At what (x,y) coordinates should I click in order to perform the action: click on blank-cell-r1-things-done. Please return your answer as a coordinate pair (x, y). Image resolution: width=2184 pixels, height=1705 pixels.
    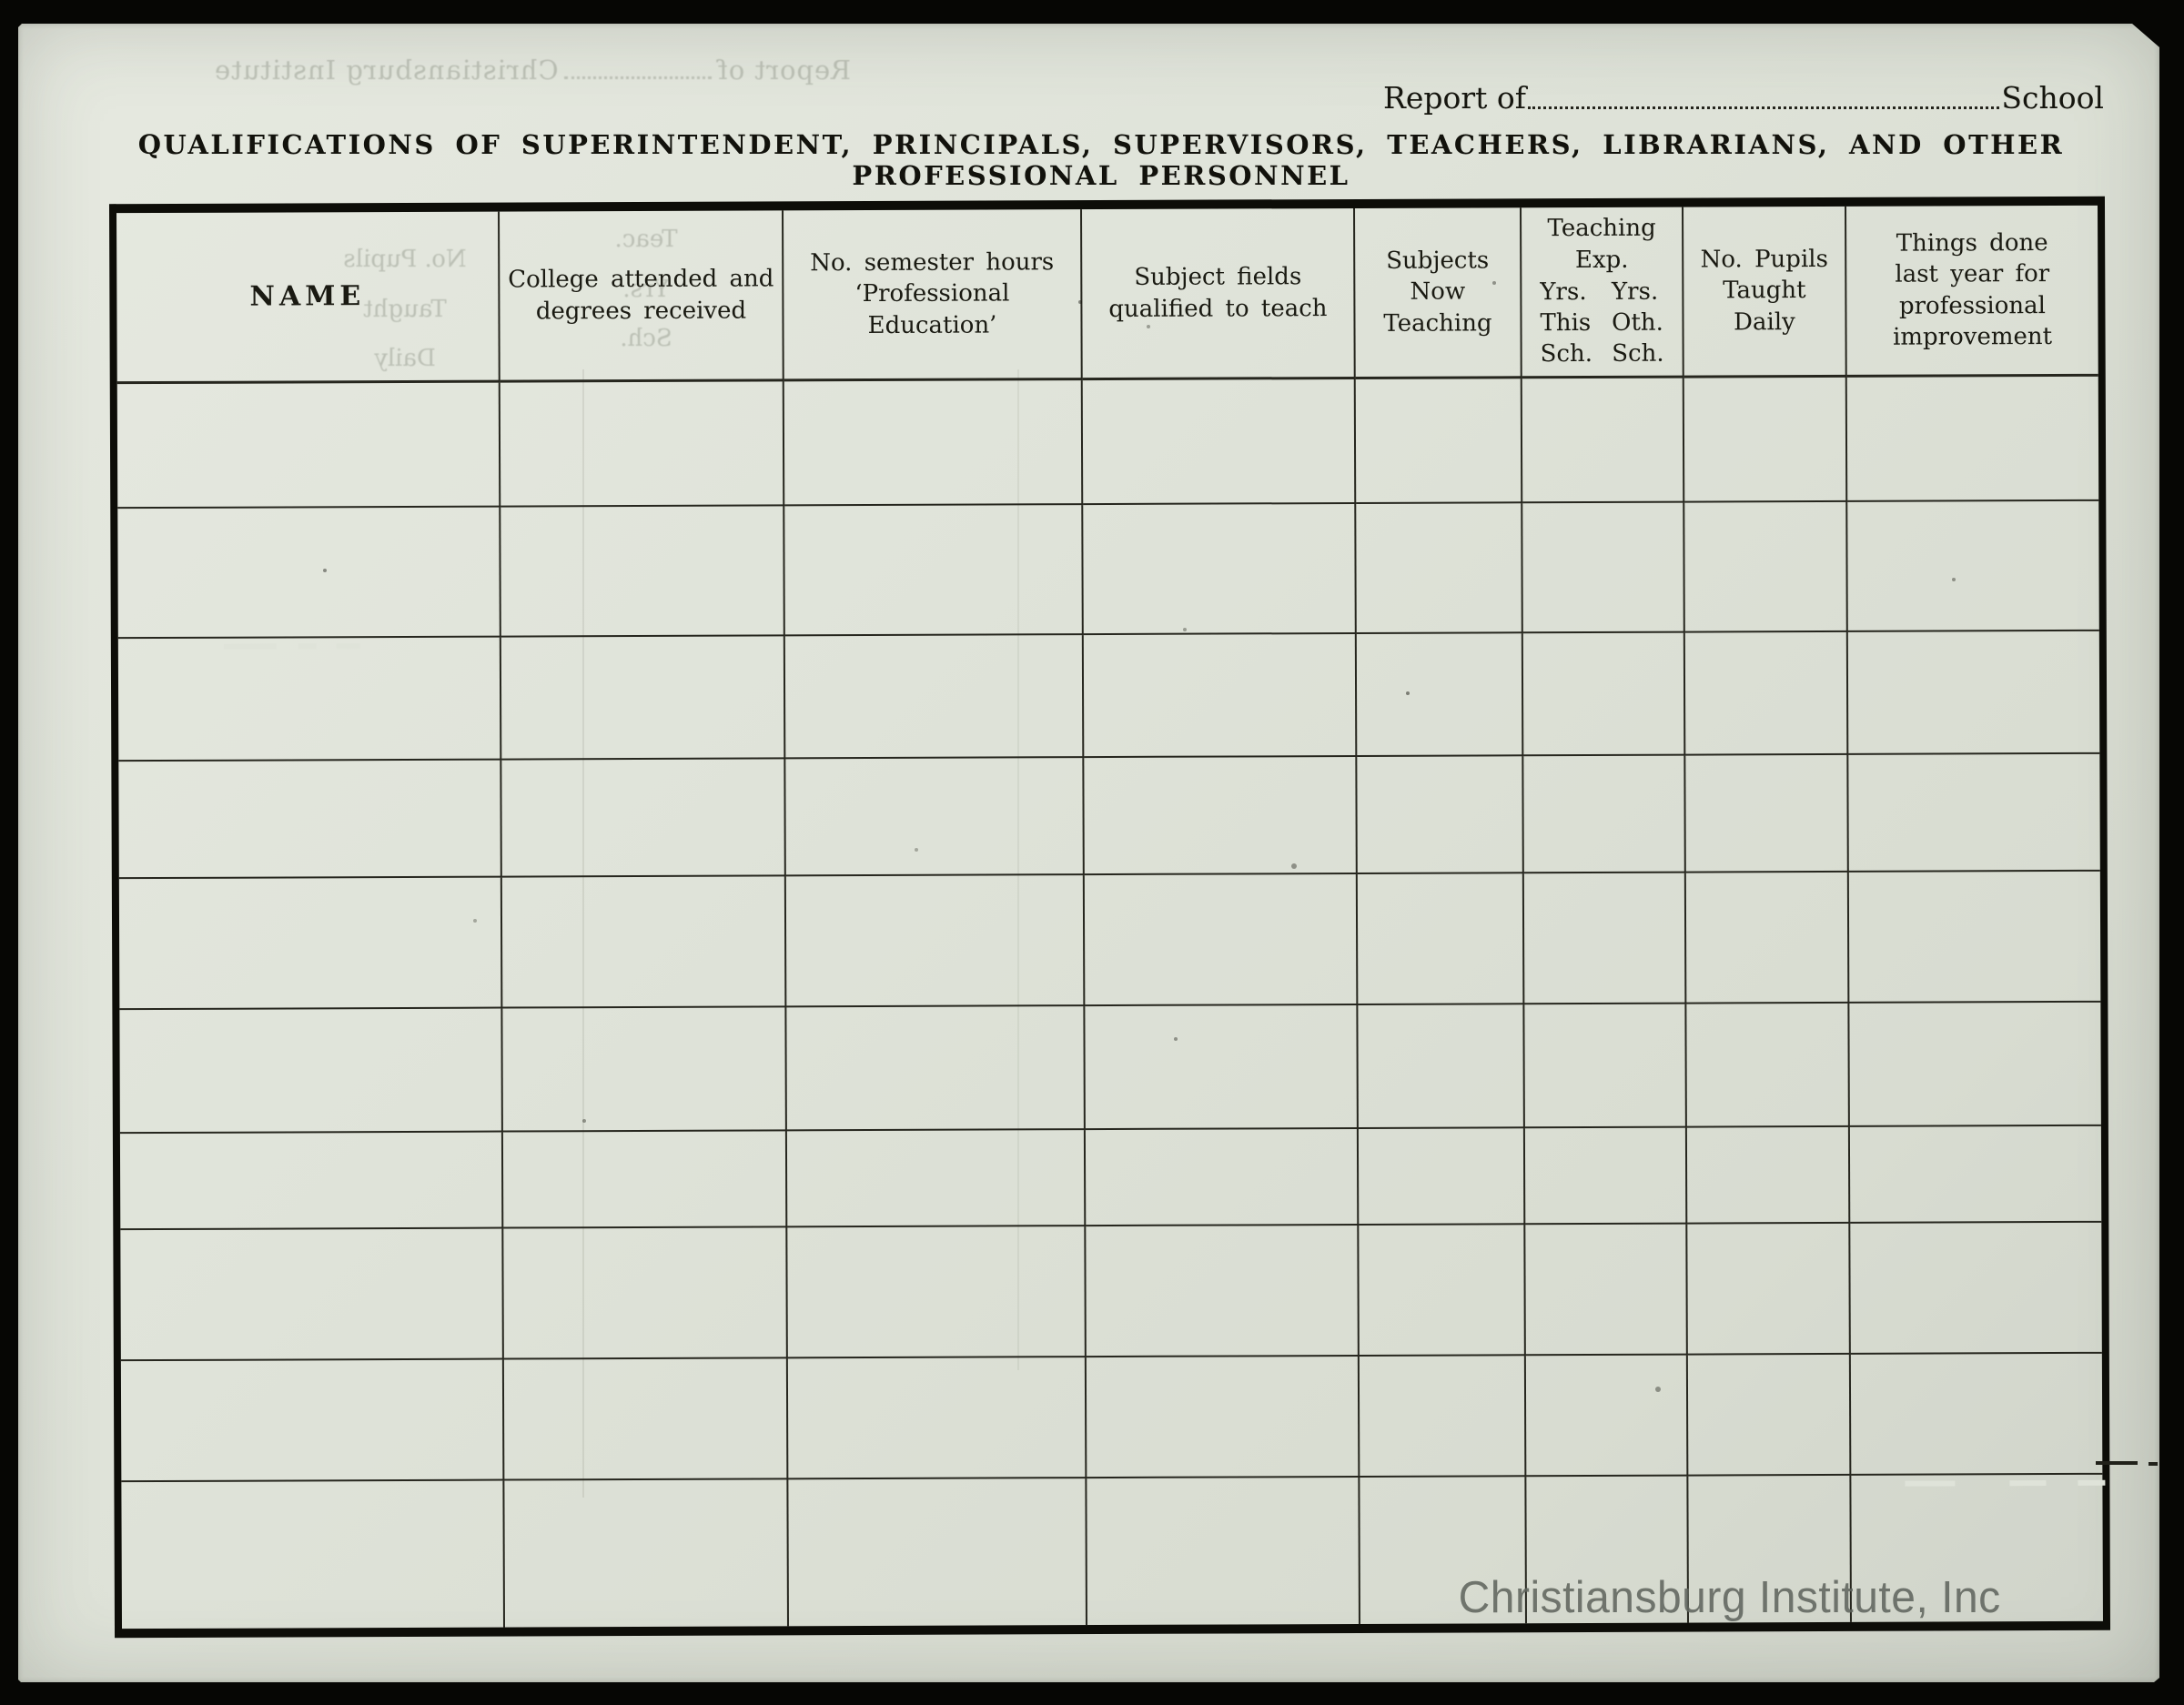
    Looking at the image, I should click on (1973, 439).